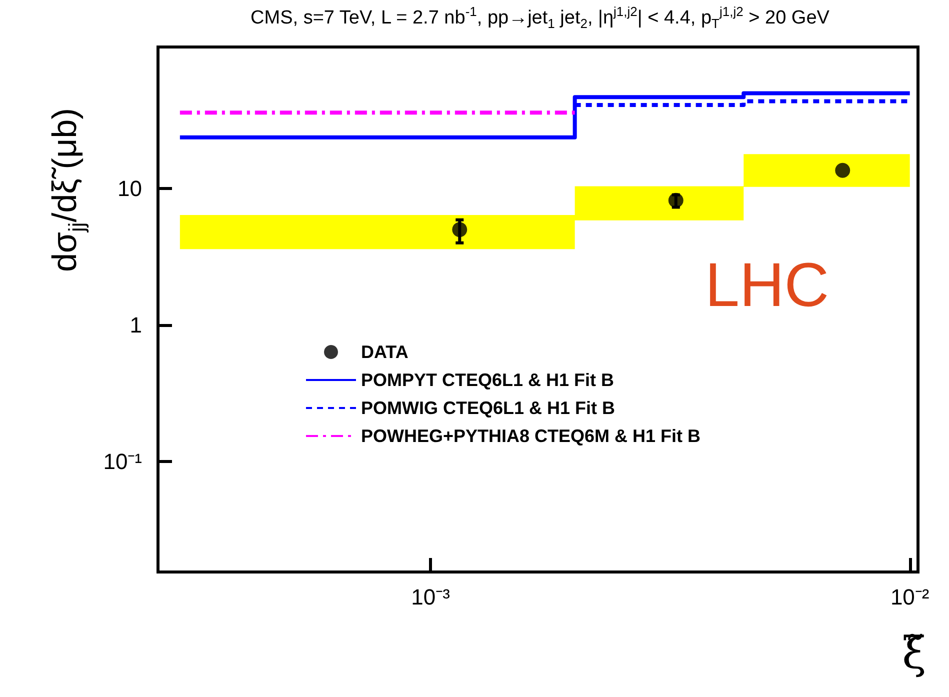 This screenshot has width=949, height=697. I want to click on legend-label: POMWIG CTEQ6L1 & H1 Fit B, so click(488, 408).